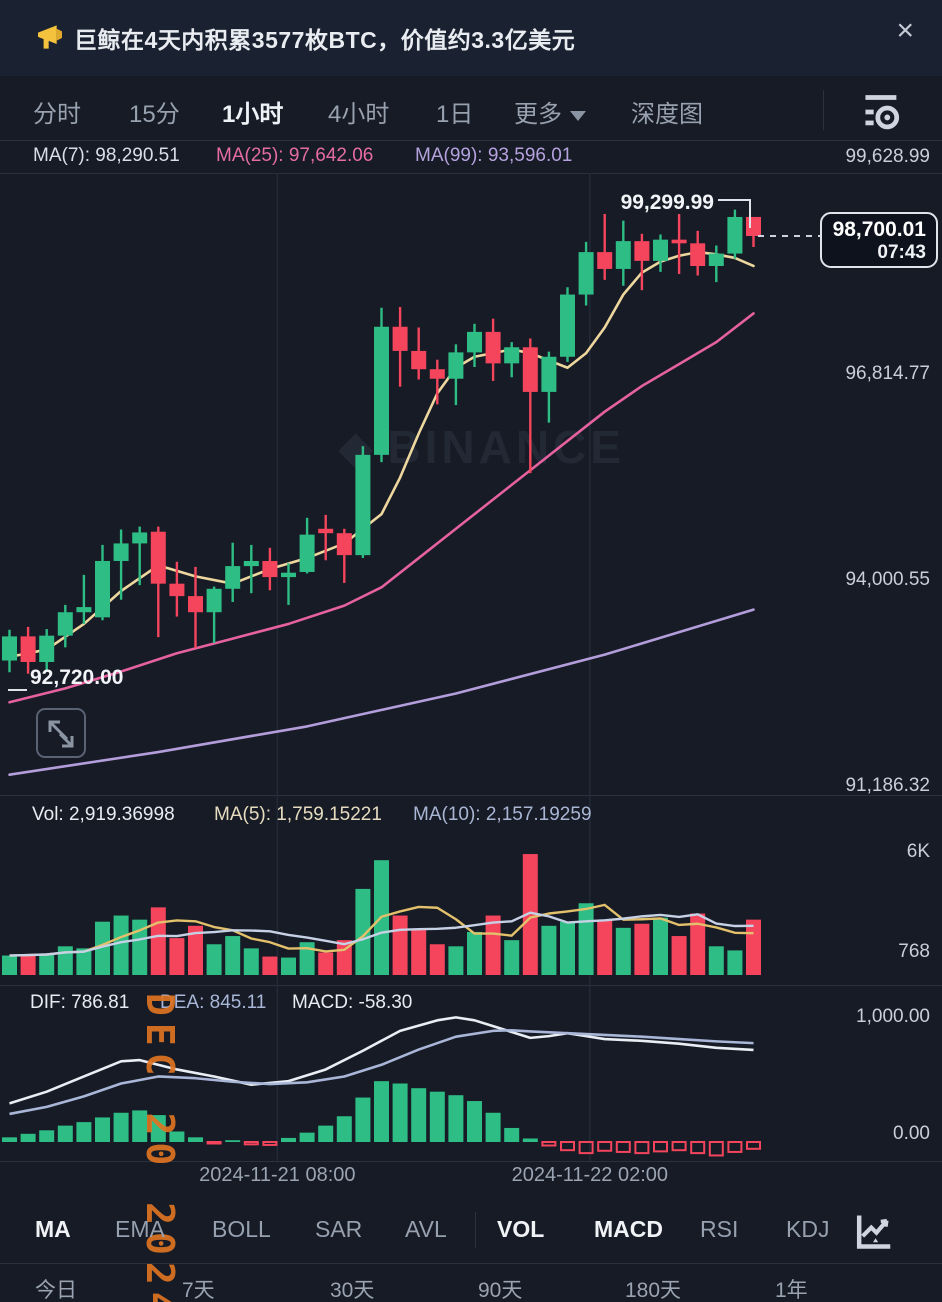 This screenshot has height=1302, width=942. I want to click on expand-chart-button, so click(61, 733).